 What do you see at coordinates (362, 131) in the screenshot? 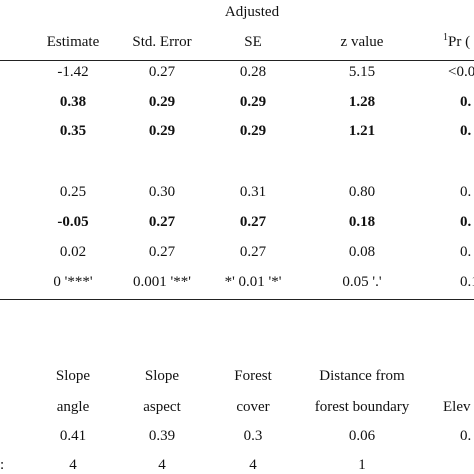
I see `cell: 1.21` at bounding box center [362, 131].